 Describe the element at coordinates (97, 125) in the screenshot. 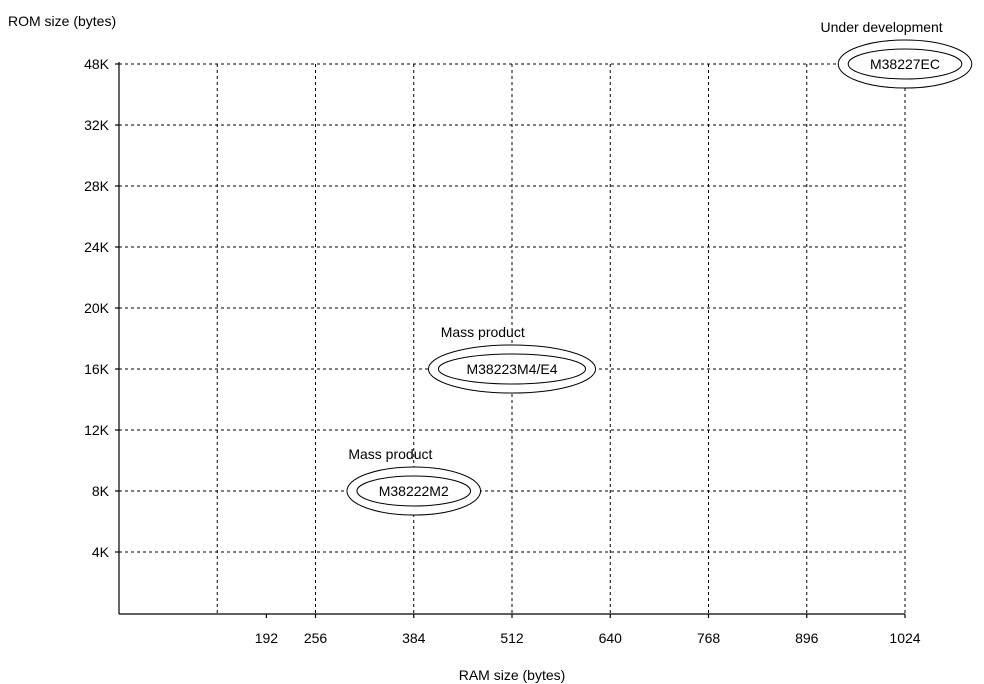

I see `y-tick-label: 32K` at that location.